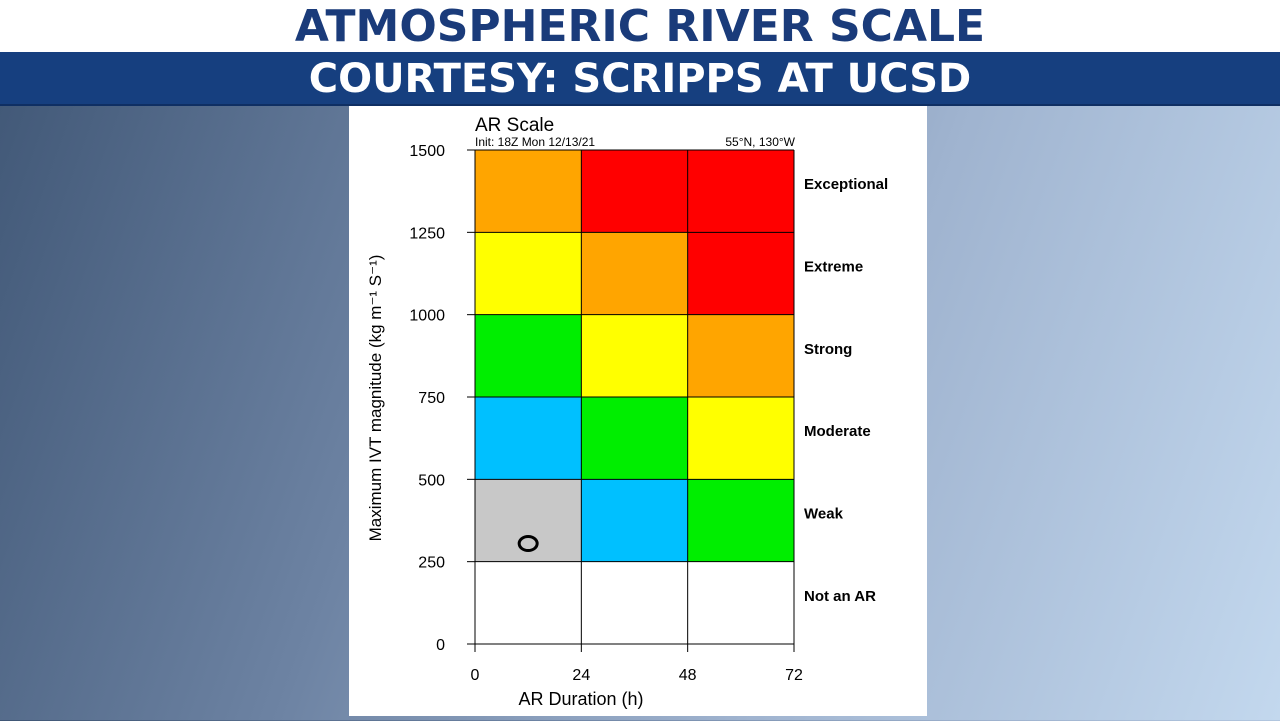 Image resolution: width=1280 pixels, height=721 pixels. I want to click on forecast-marker, so click(528, 544).